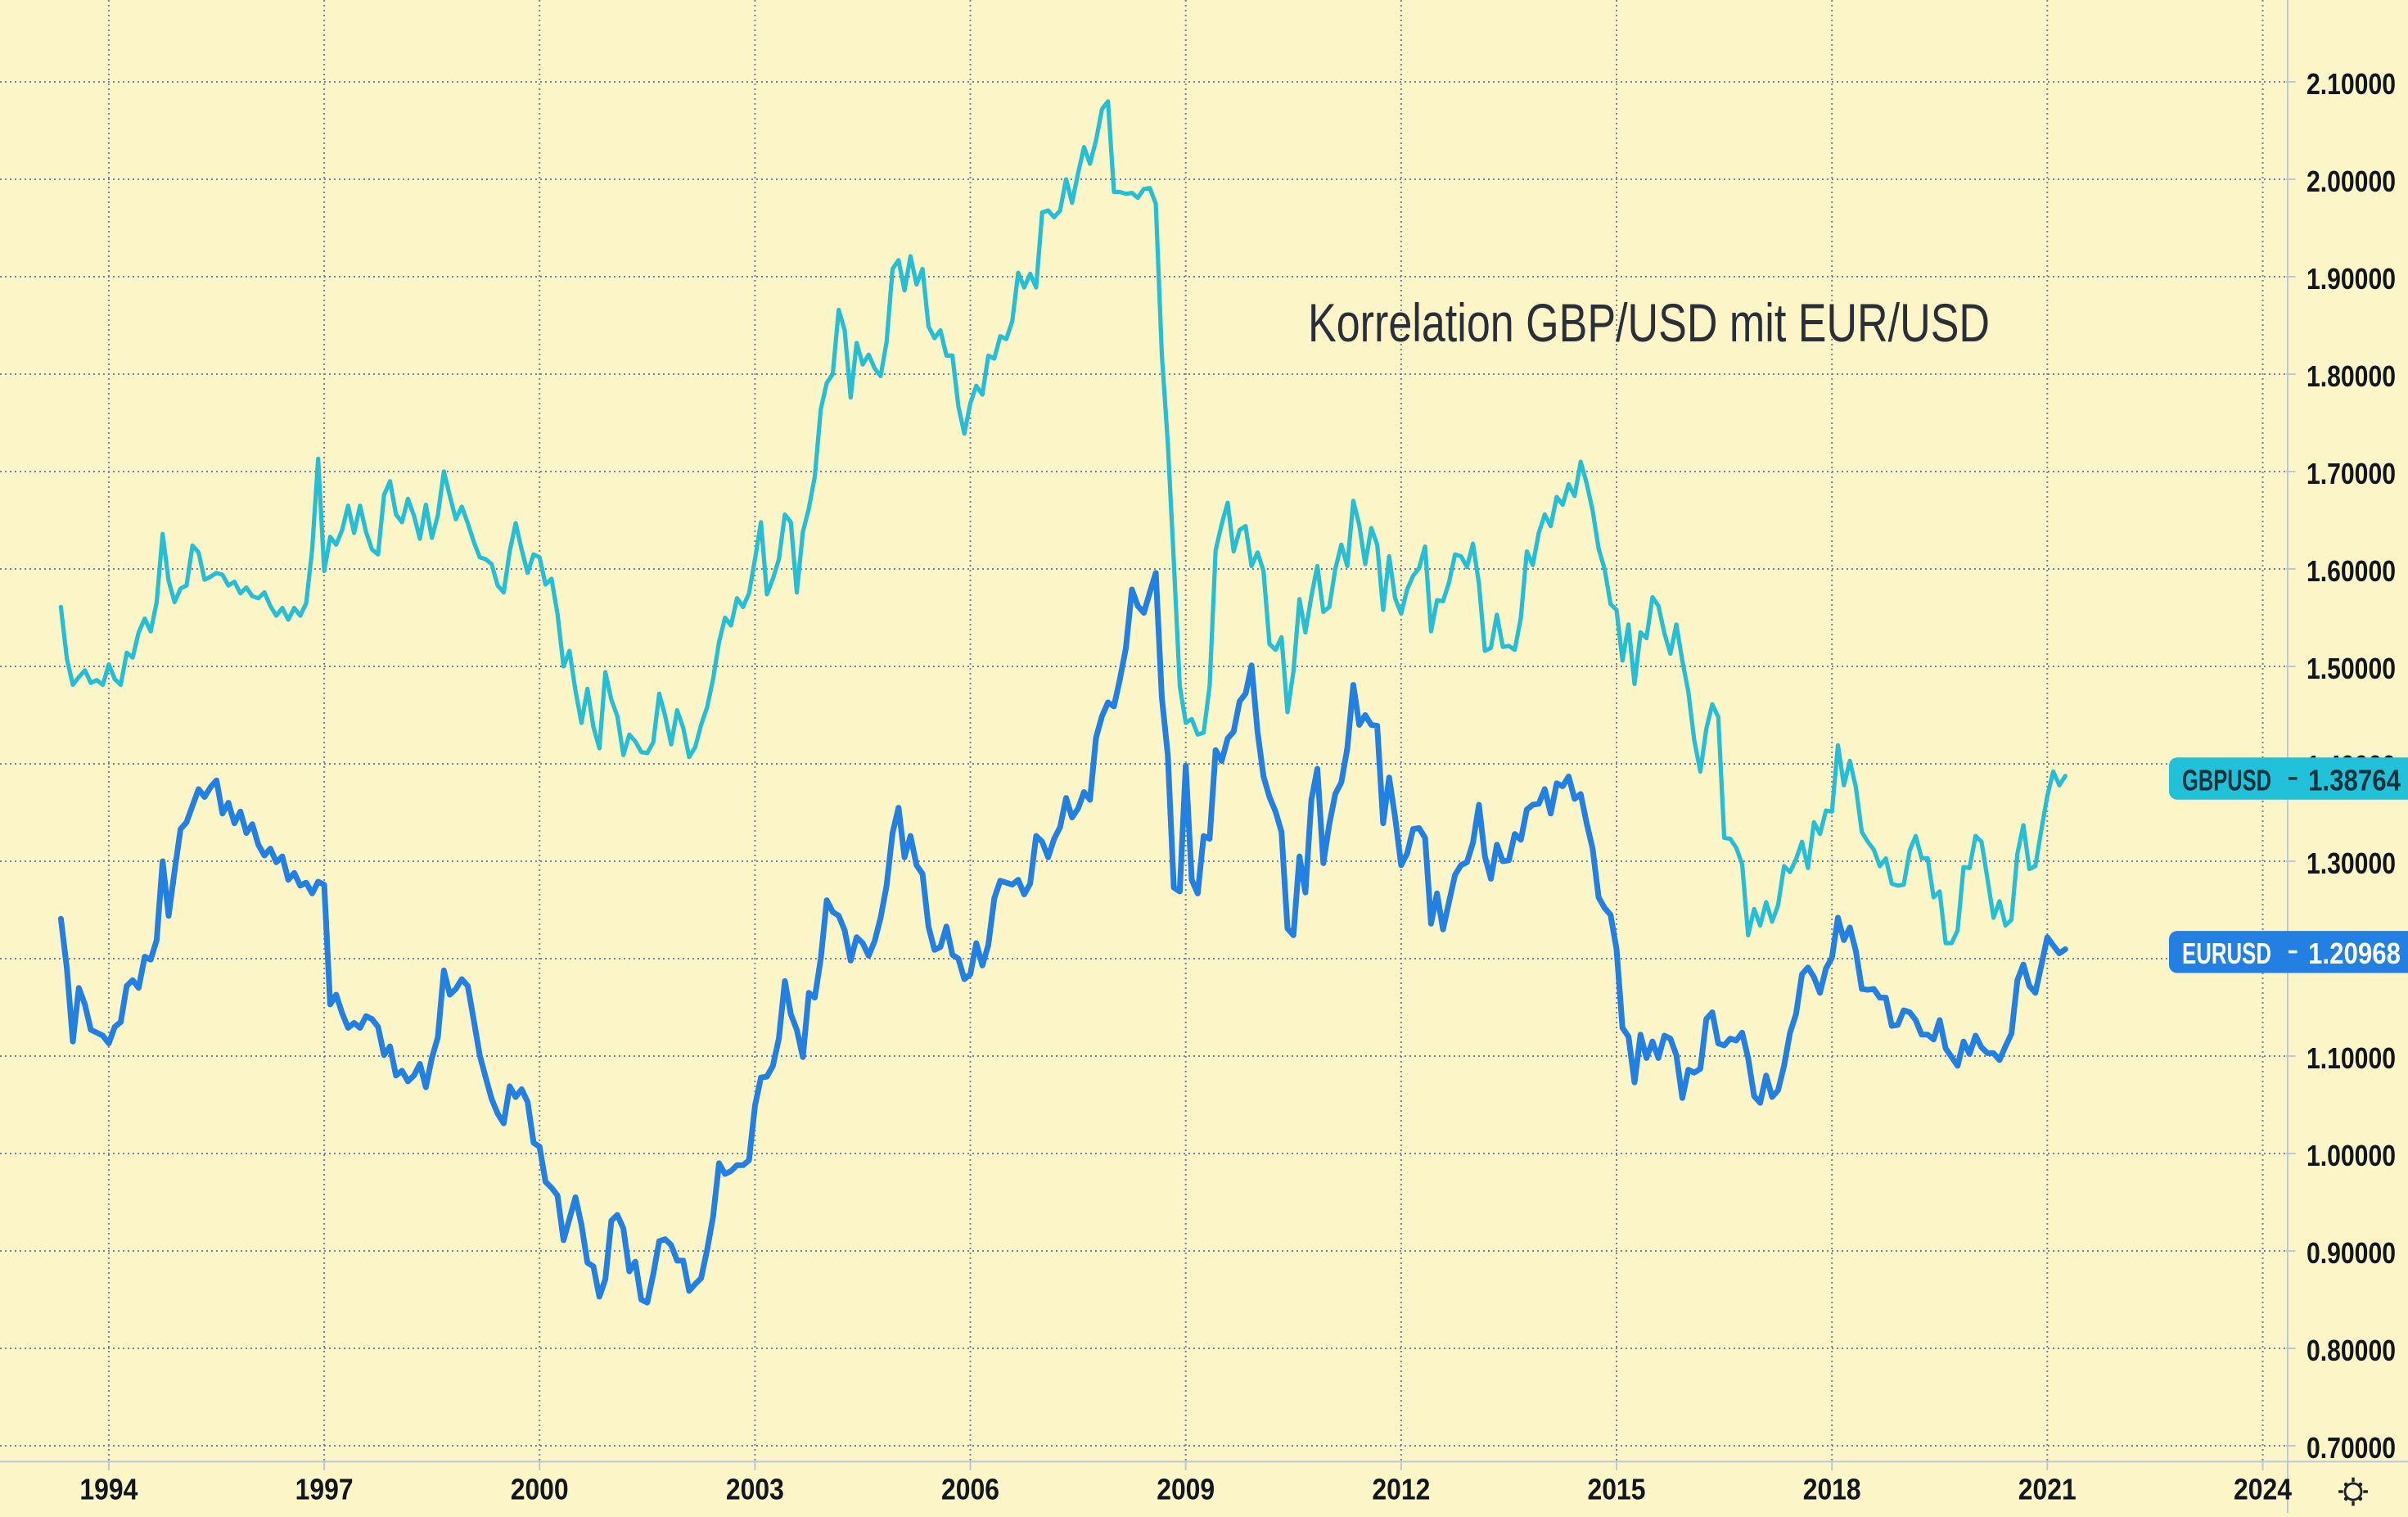  I want to click on svg-text: 1.90000, so click(2351, 279).